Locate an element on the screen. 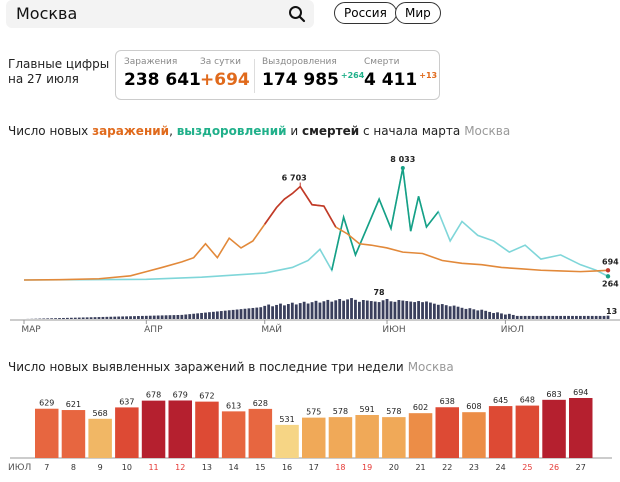 The width and height of the screenshot is (620, 482). bar-day-label: 17 is located at coordinates (314, 467).